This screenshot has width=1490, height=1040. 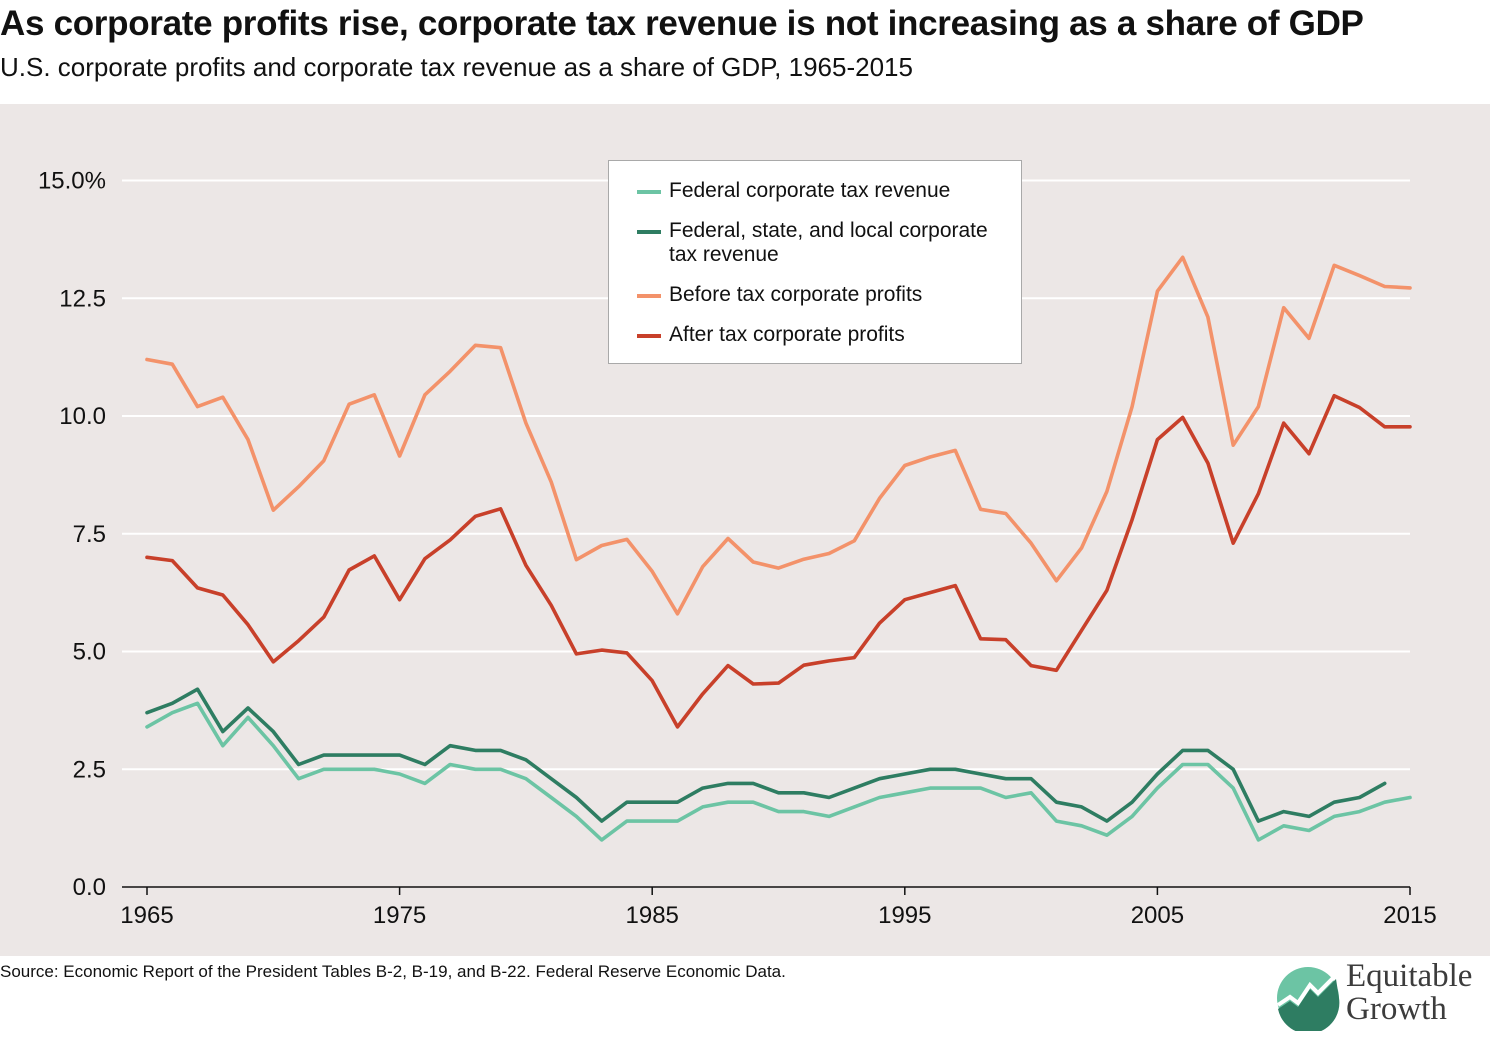 I want to click on legend-item: Before tax corporate profits, so click(x=818, y=295).